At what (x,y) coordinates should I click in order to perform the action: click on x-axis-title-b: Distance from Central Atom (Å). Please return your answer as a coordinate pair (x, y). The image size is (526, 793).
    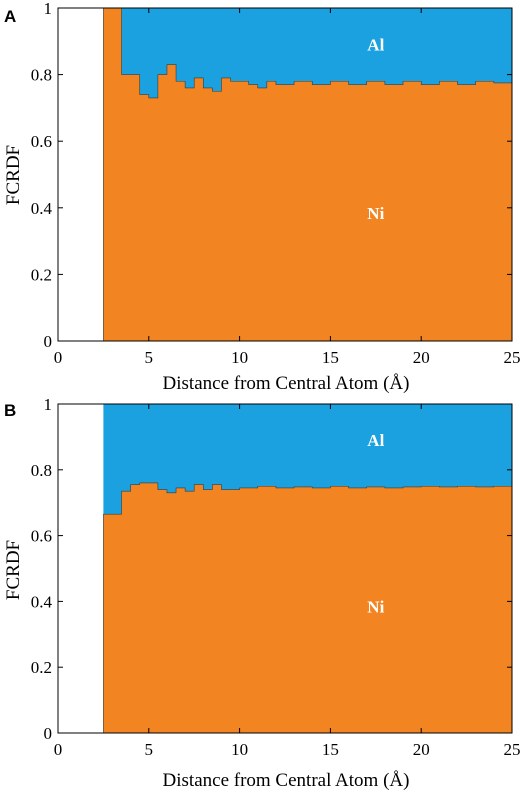
    Looking at the image, I should click on (286, 780).